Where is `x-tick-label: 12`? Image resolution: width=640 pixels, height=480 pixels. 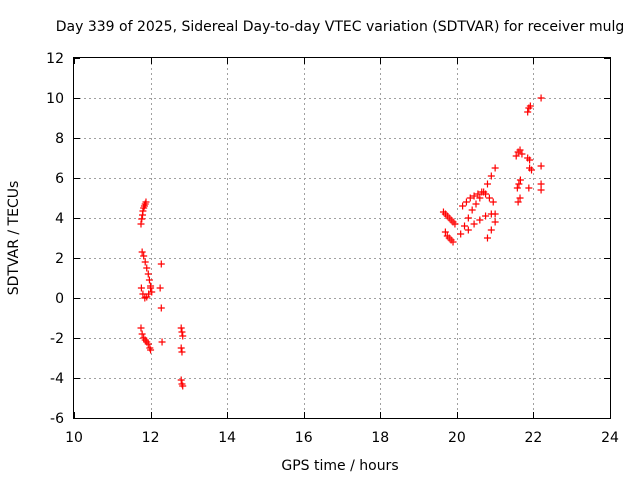 x-tick-label: 12 is located at coordinates (151, 438).